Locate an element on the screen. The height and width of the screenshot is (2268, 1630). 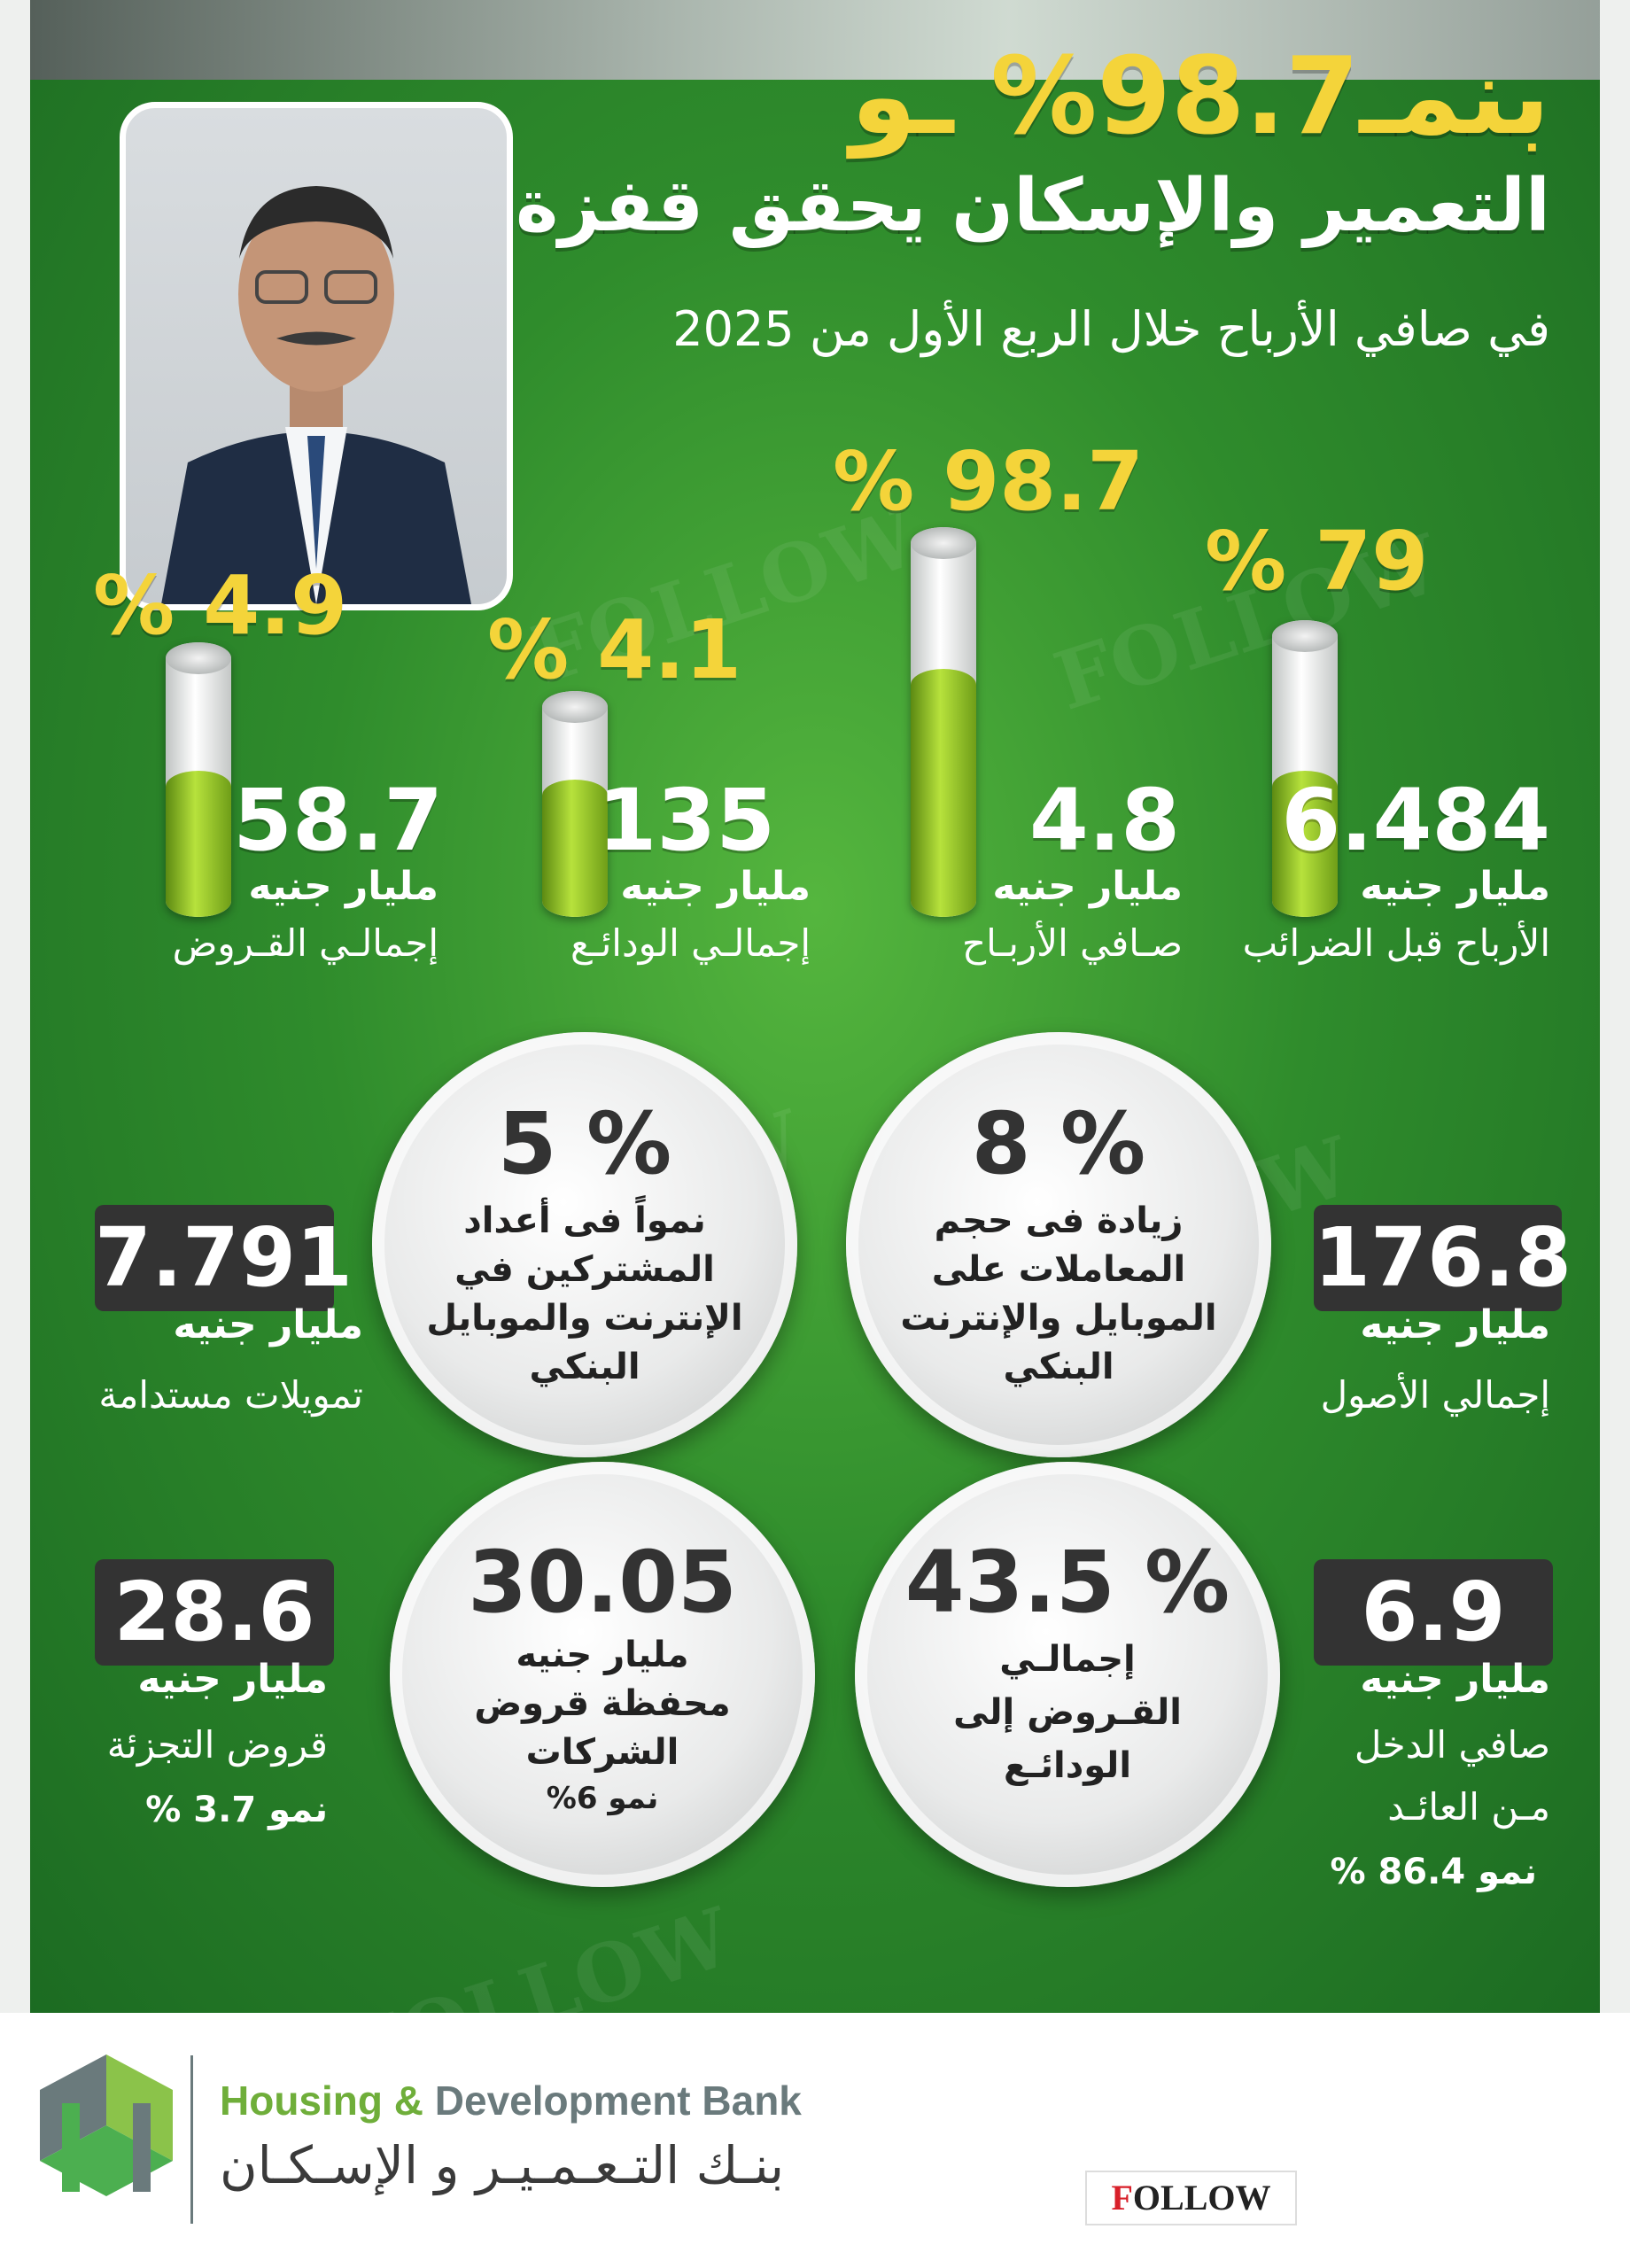
bar-growth-label: % 4.9 is located at coordinates (220, 605).